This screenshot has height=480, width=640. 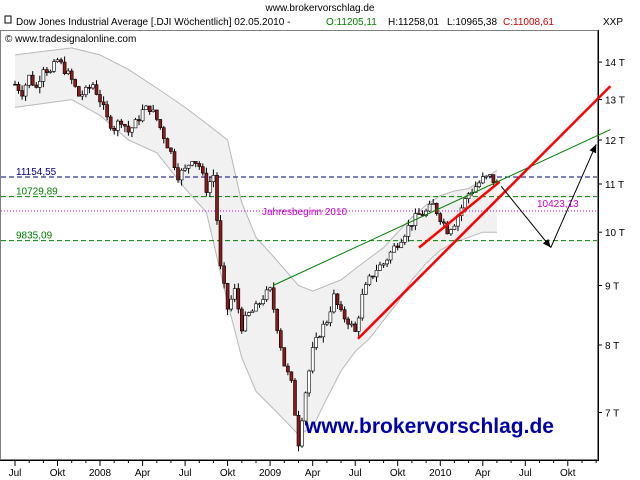 I want to click on hline-label-0: 11154,55, so click(x=36, y=172).